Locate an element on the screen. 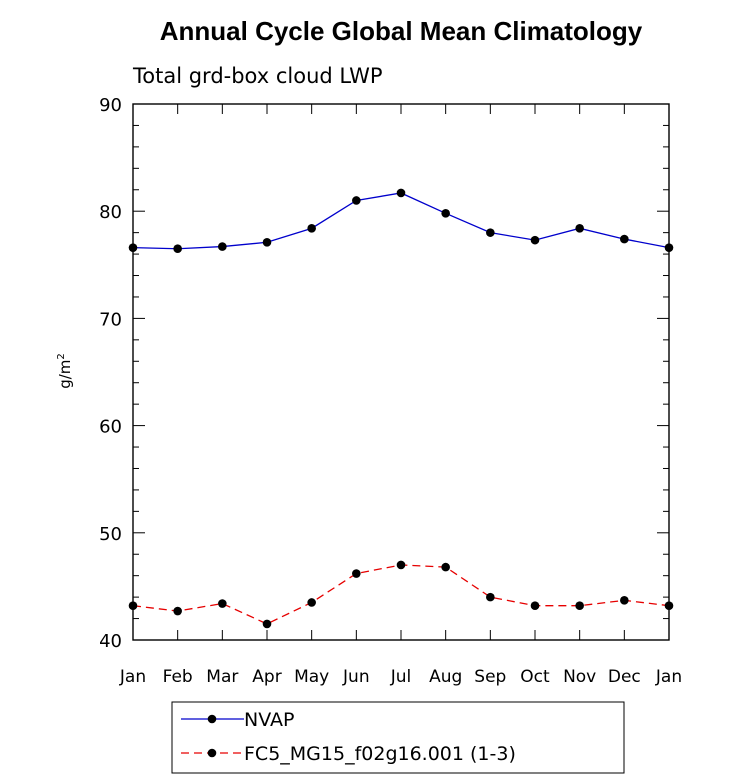  x-tick-label: Jul is located at coordinates (401, 677).